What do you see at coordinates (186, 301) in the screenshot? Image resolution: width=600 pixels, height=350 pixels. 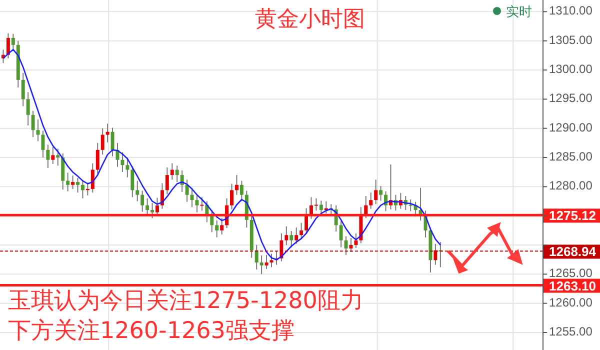 I see `annotation: 玉琪认为今日关注1275-1280阻力` at bounding box center [186, 301].